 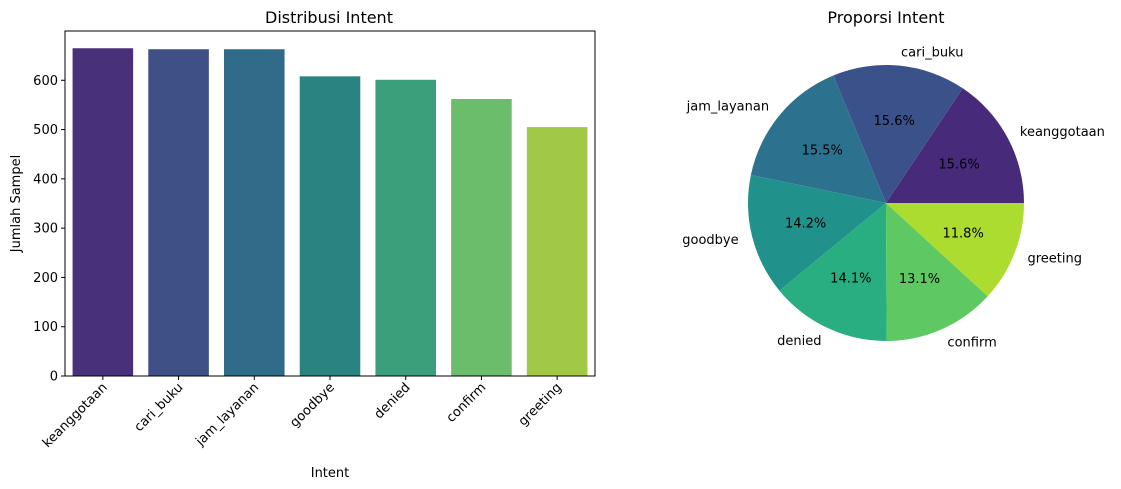 I want to click on bar-greeting, so click(x=557, y=251).